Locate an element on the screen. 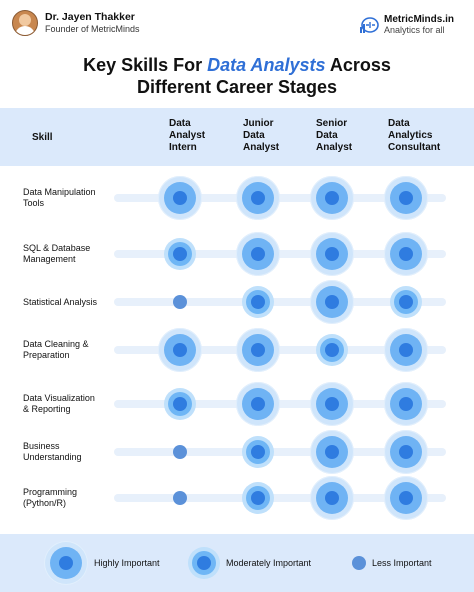 The width and height of the screenshot is (474, 592). row-label-line: Management is located at coordinates (49, 259).